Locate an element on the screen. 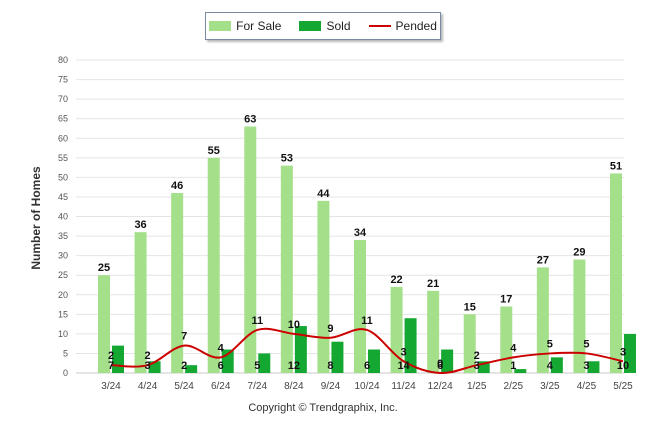 The height and width of the screenshot is (439, 646). x-tick-label: 12/24 is located at coordinates (440, 386).